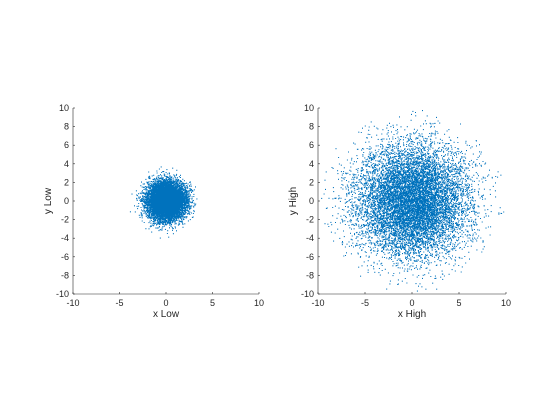  What do you see at coordinates (48, 200) in the screenshot?
I see `y-axis-label-low: y Low` at bounding box center [48, 200].